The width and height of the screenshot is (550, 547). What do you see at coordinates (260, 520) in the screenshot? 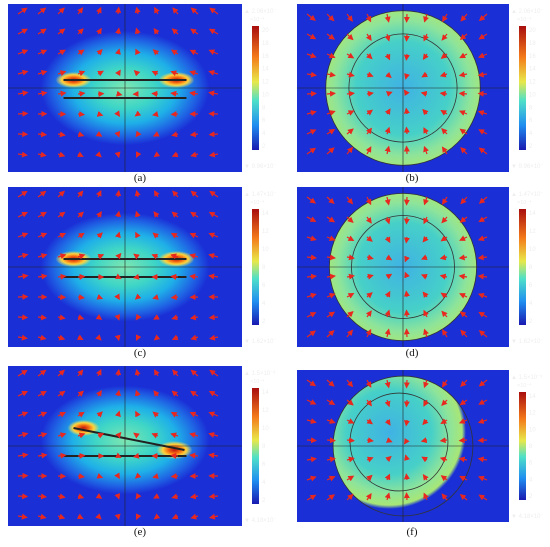
I see `colorbar-min-label: ▼ 4.18×10⁻⁵` at bounding box center [260, 520].